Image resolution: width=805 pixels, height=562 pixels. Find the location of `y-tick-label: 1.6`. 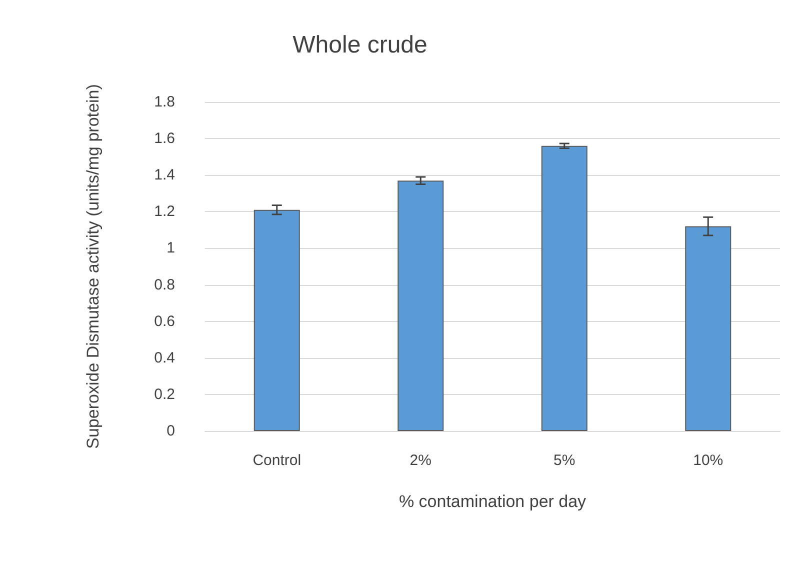

y-tick-label: 1.6 is located at coordinates (164, 139).